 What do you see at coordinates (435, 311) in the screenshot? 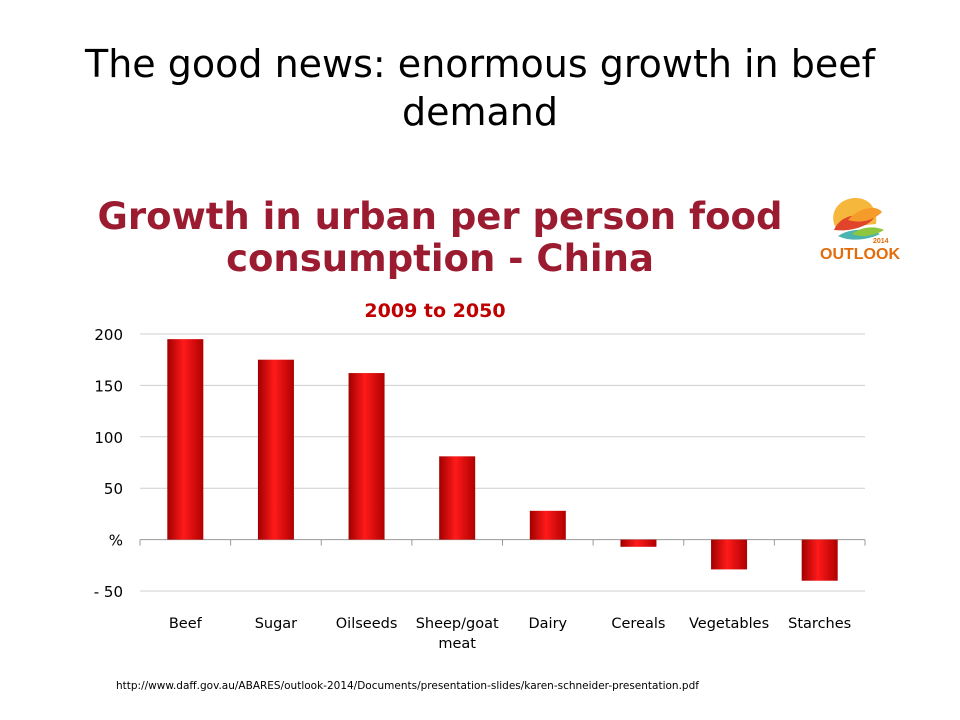
I see `chart-subtitle: 2009 to 2050` at bounding box center [435, 311].